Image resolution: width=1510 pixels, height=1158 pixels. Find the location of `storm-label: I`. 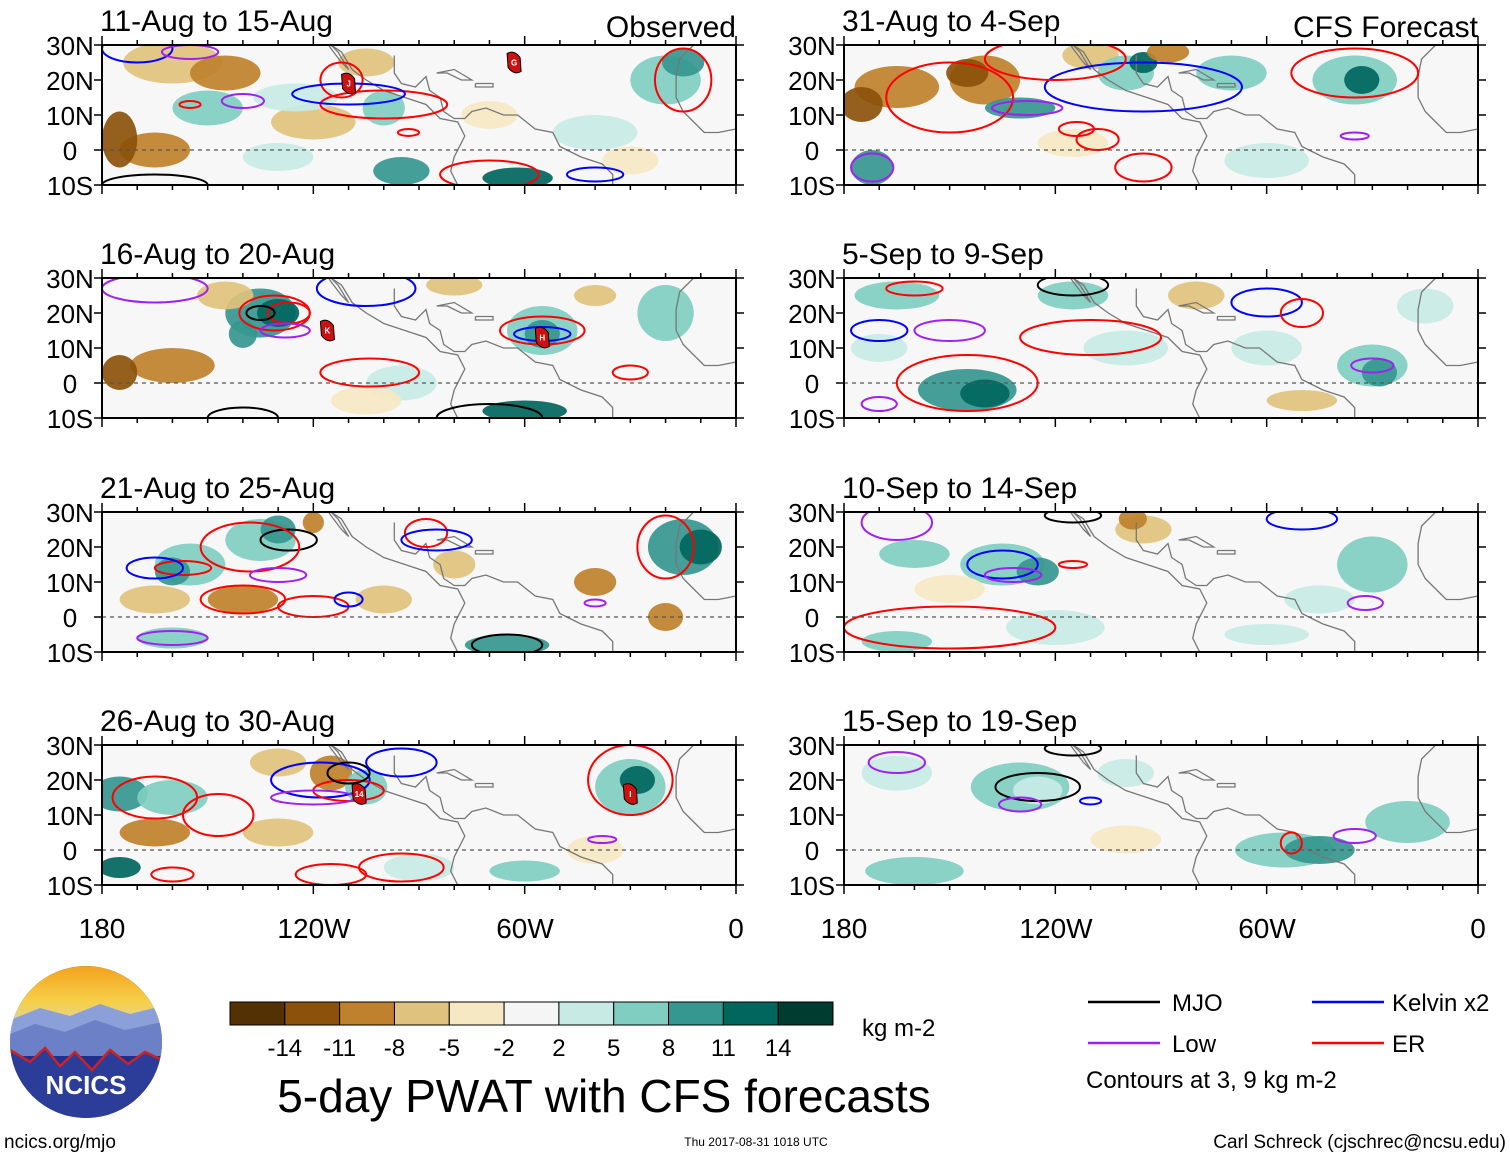

storm-label: I is located at coordinates (630, 794).